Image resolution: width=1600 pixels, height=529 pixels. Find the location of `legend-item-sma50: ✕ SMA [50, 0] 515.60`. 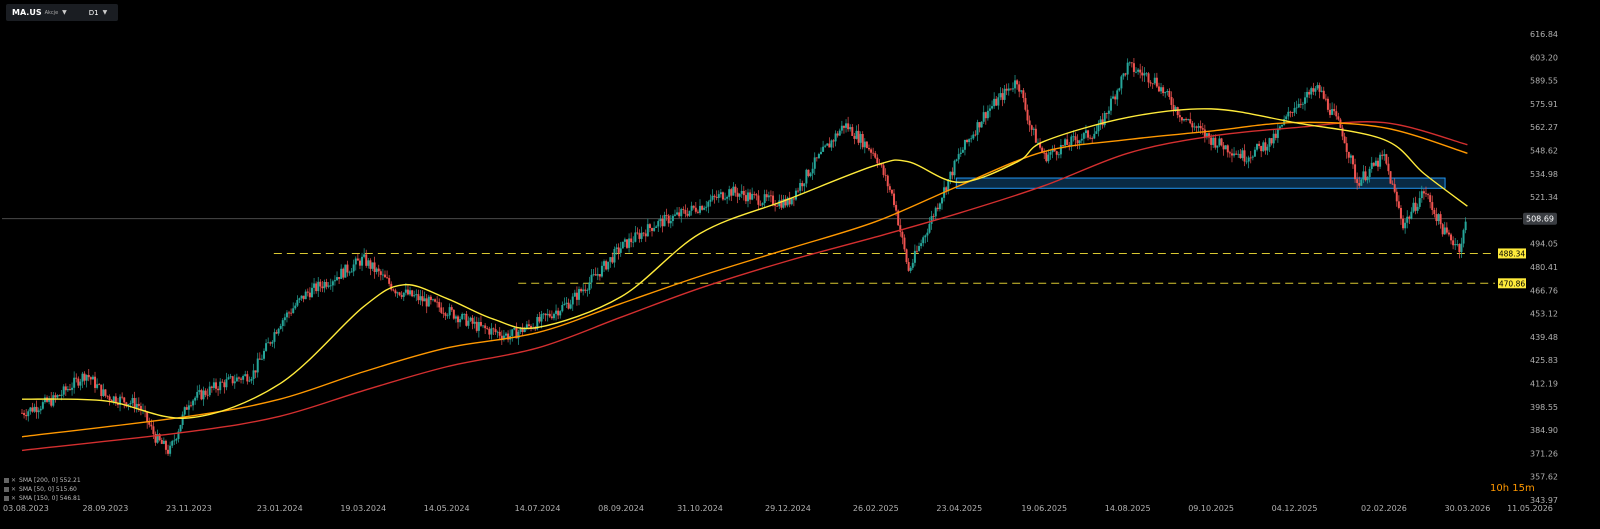

legend-item-sma50: ✕ SMA [50, 0] 515.60 is located at coordinates (42, 489).